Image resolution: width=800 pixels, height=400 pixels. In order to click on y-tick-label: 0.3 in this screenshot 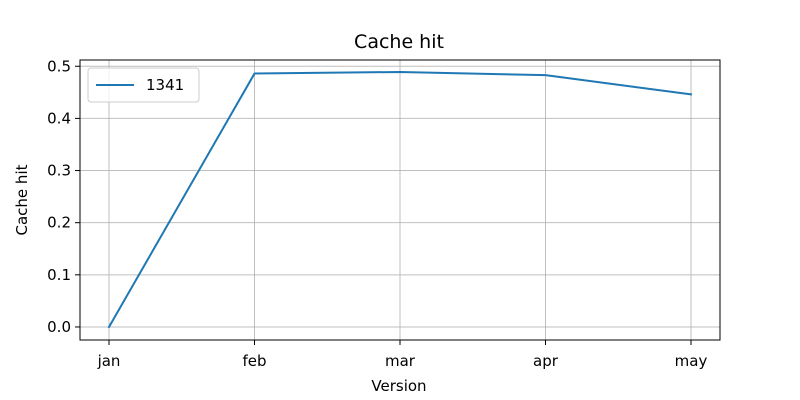, I will do `click(59, 171)`.